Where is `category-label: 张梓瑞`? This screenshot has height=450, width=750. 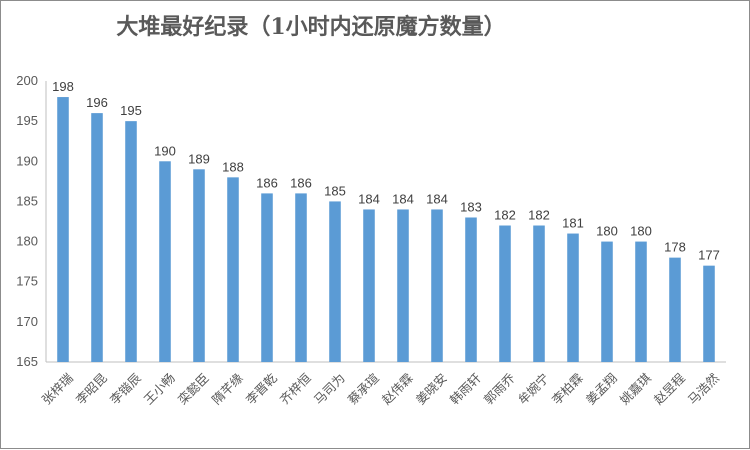 category-label: 张梓瑞 is located at coordinates (57, 388).